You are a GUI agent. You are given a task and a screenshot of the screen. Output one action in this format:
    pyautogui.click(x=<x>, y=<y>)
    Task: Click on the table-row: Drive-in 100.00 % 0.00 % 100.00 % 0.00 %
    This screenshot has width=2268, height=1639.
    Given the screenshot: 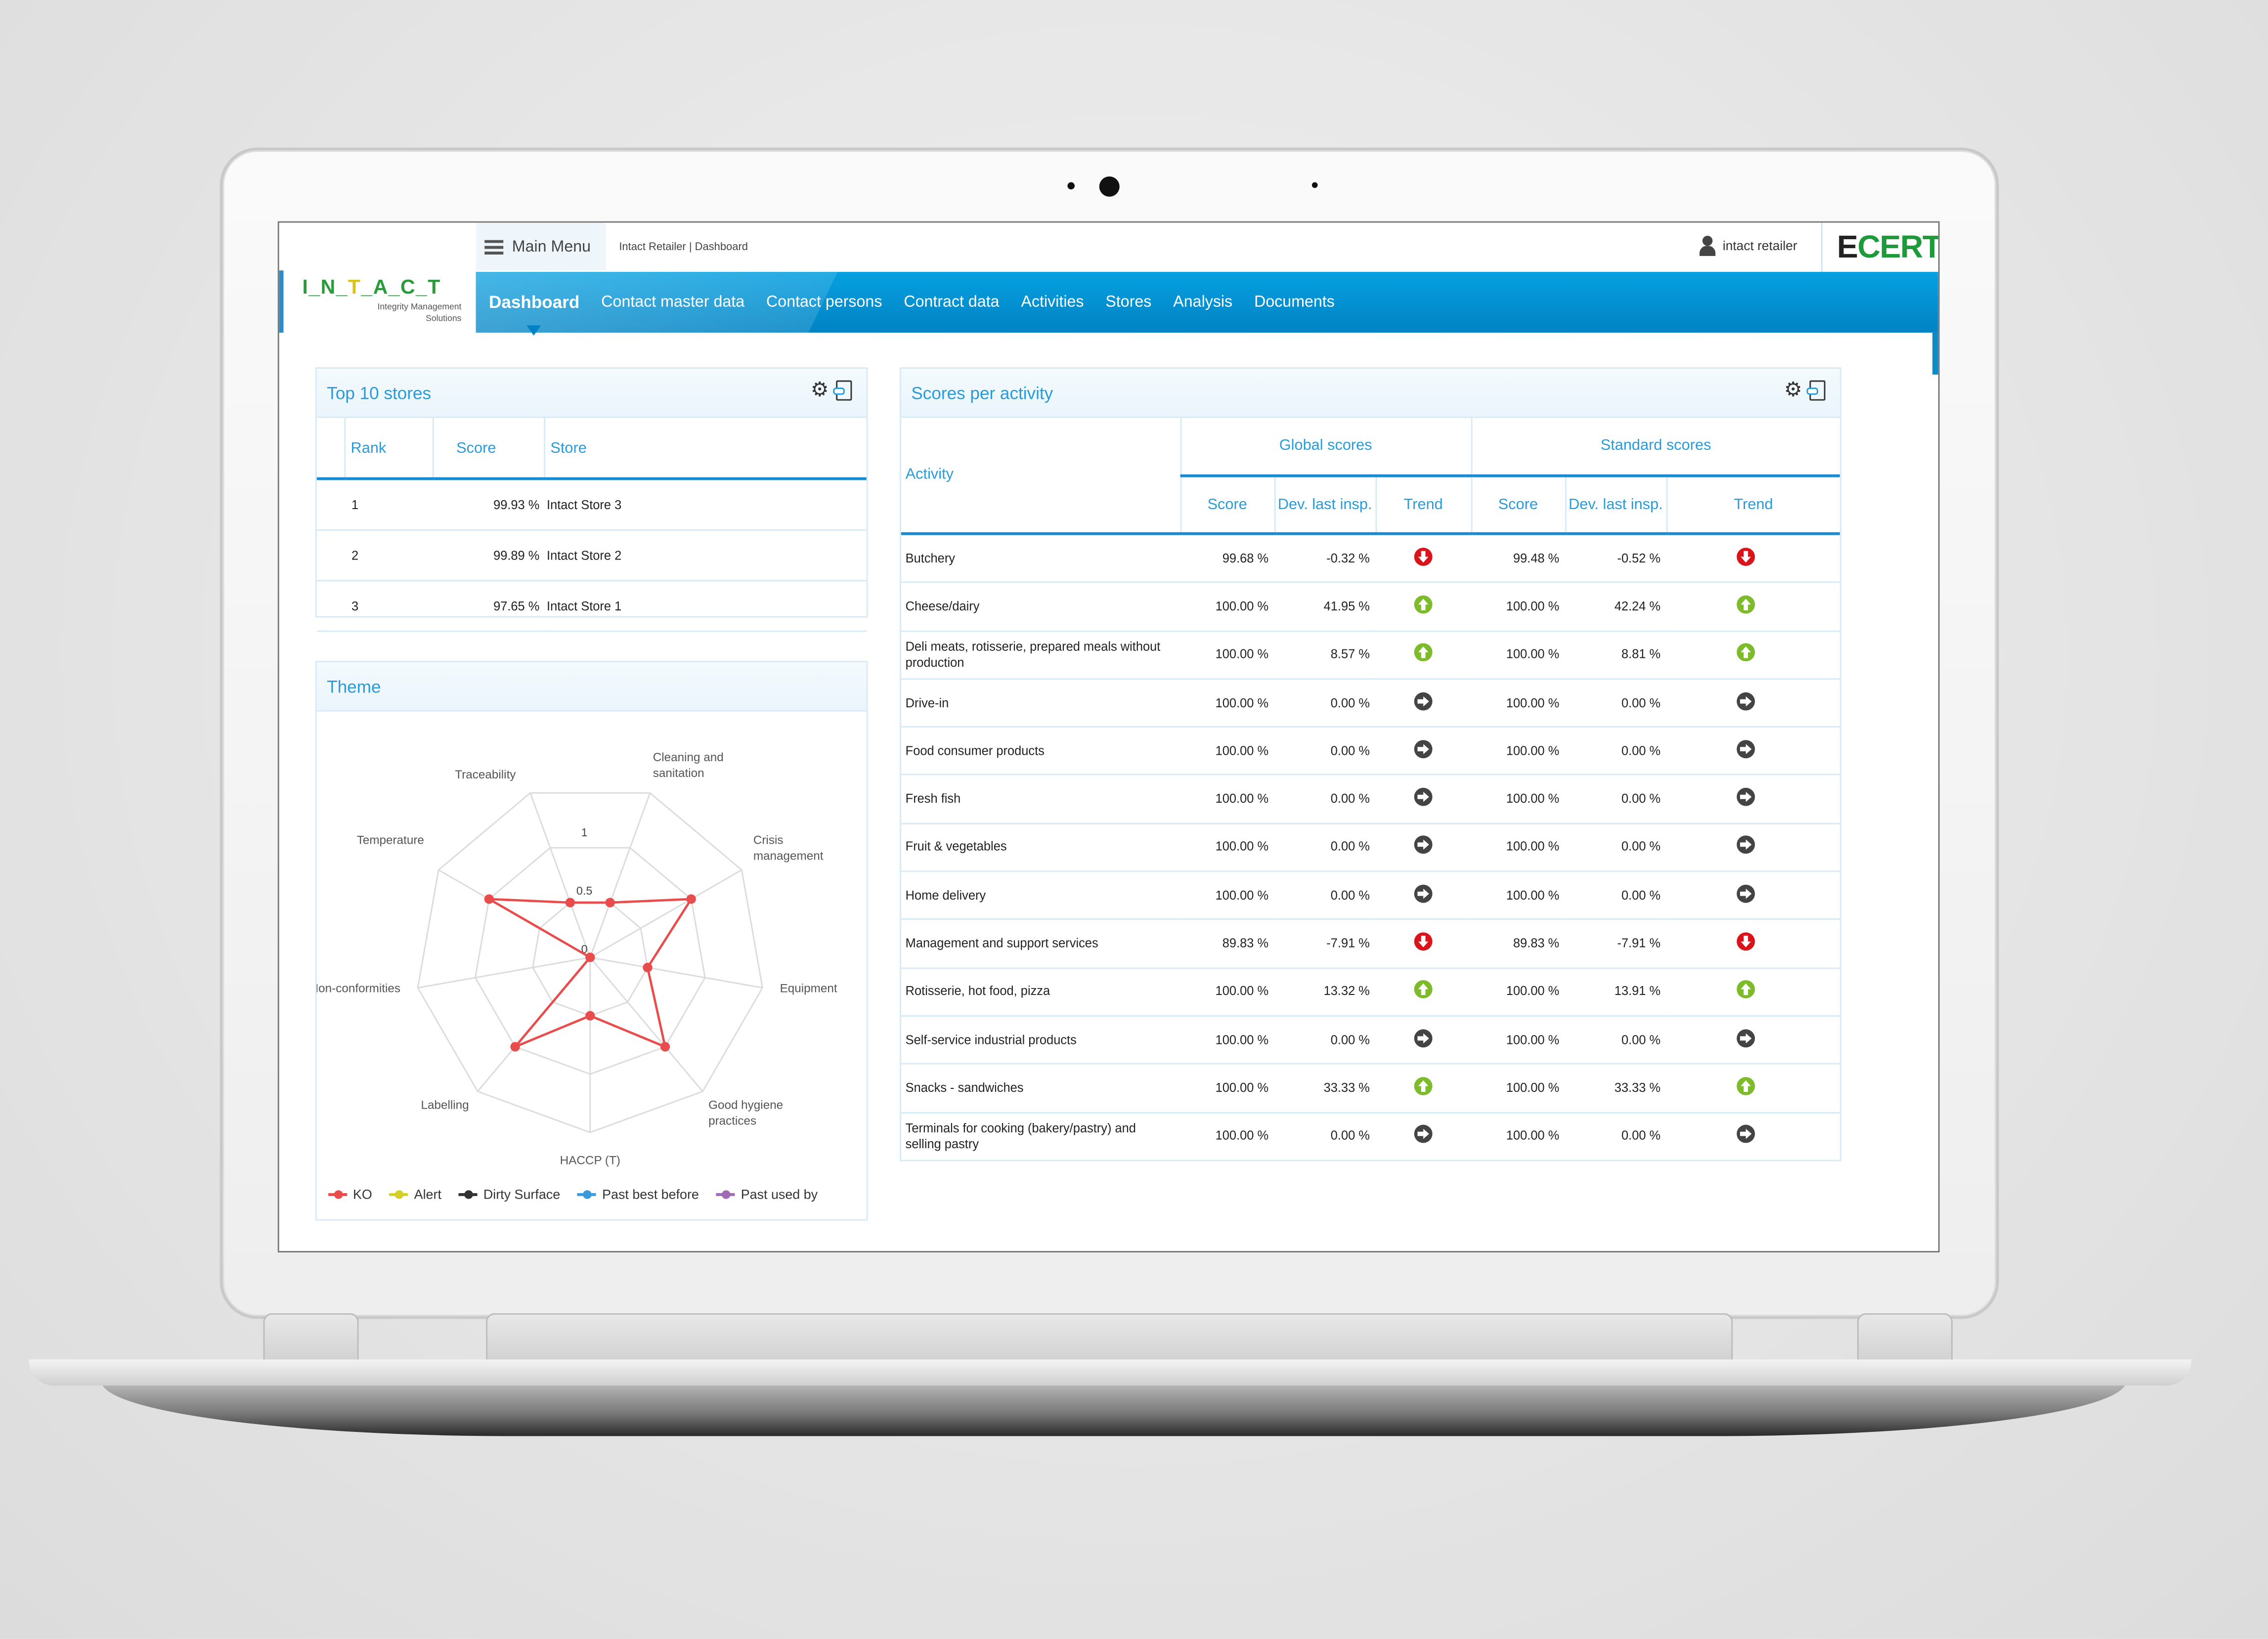 What is the action you would take?
    pyautogui.click(x=1370, y=703)
    